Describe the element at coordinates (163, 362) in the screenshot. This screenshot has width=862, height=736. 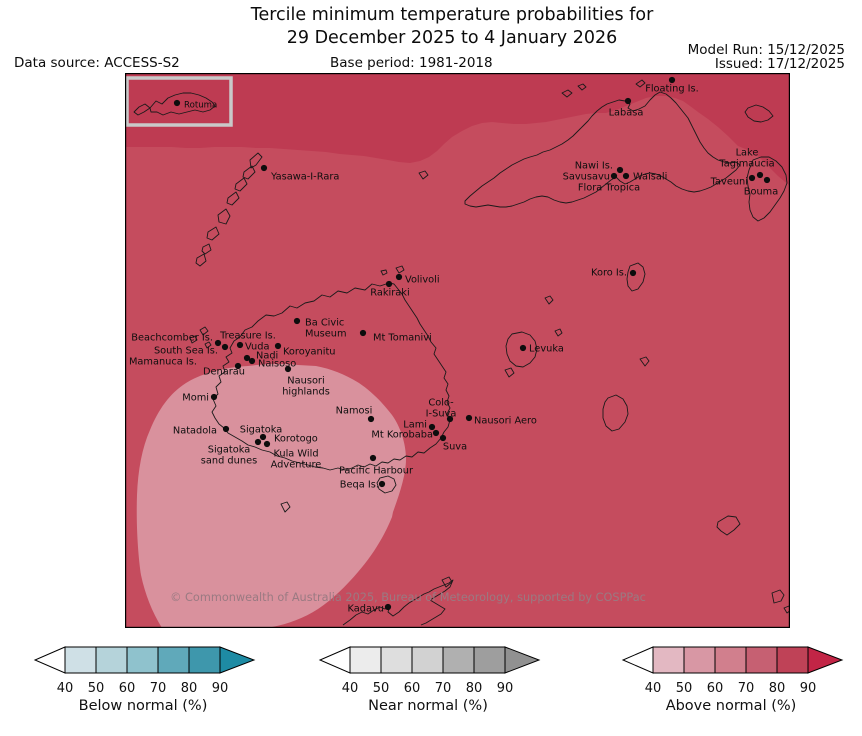
I see `map-place-mamanuca-is: Mamanuca Is.` at that location.